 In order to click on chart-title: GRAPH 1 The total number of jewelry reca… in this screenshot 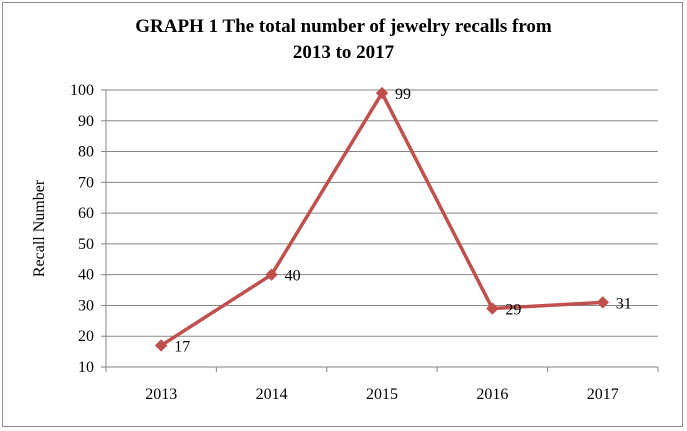, I will do `click(343, 40)`.